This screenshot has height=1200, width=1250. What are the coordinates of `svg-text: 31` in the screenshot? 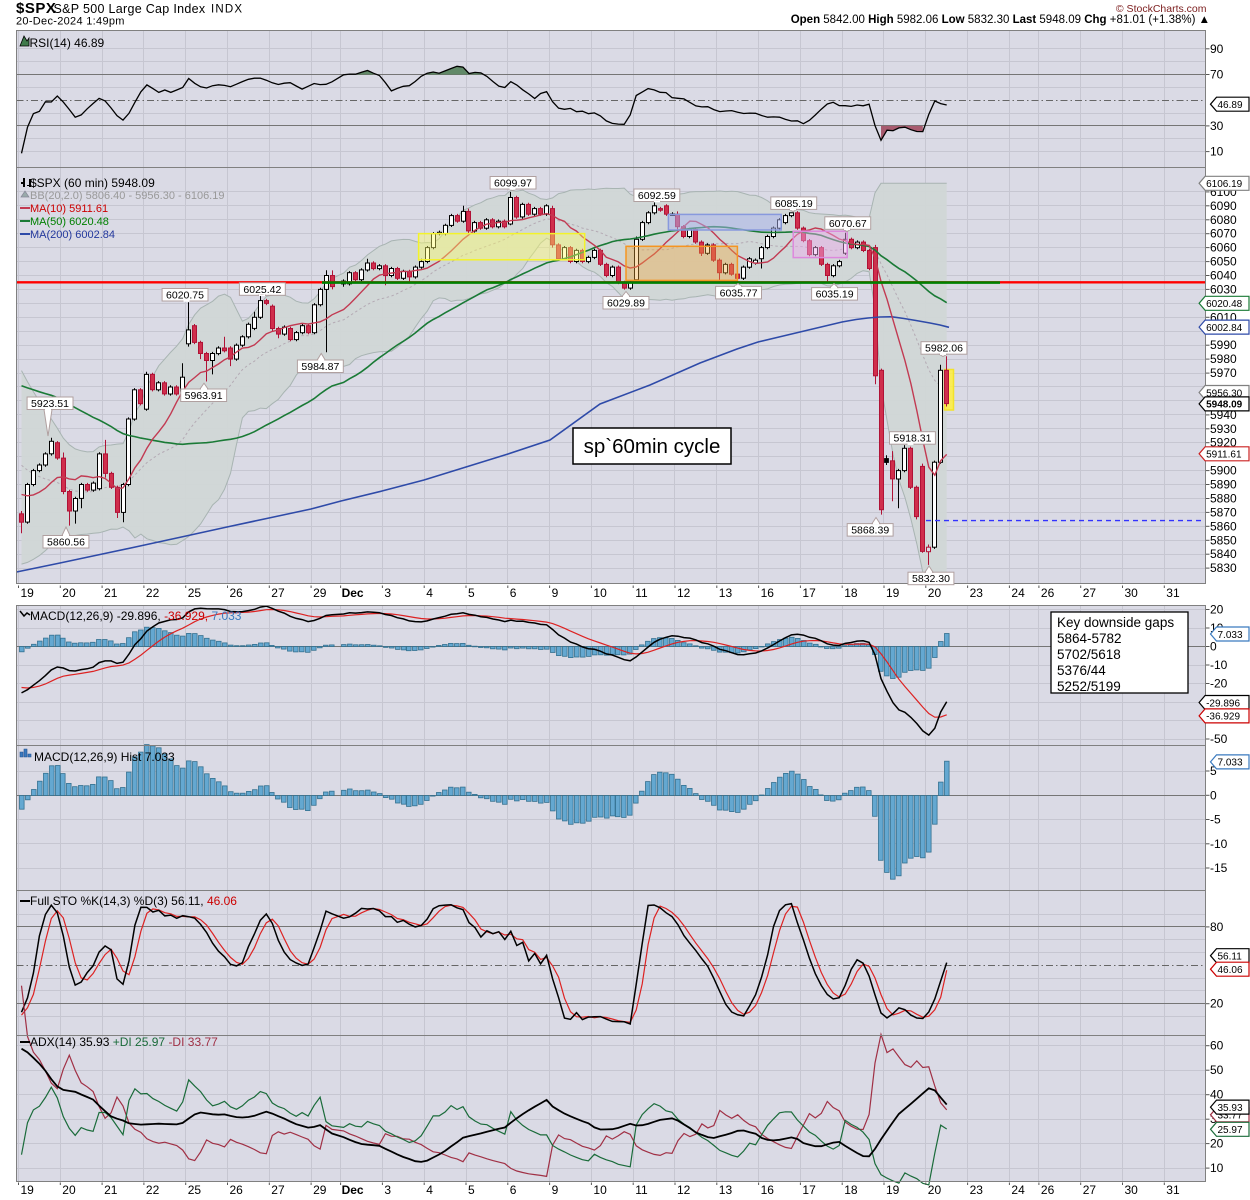 It's located at (1173, 1190).